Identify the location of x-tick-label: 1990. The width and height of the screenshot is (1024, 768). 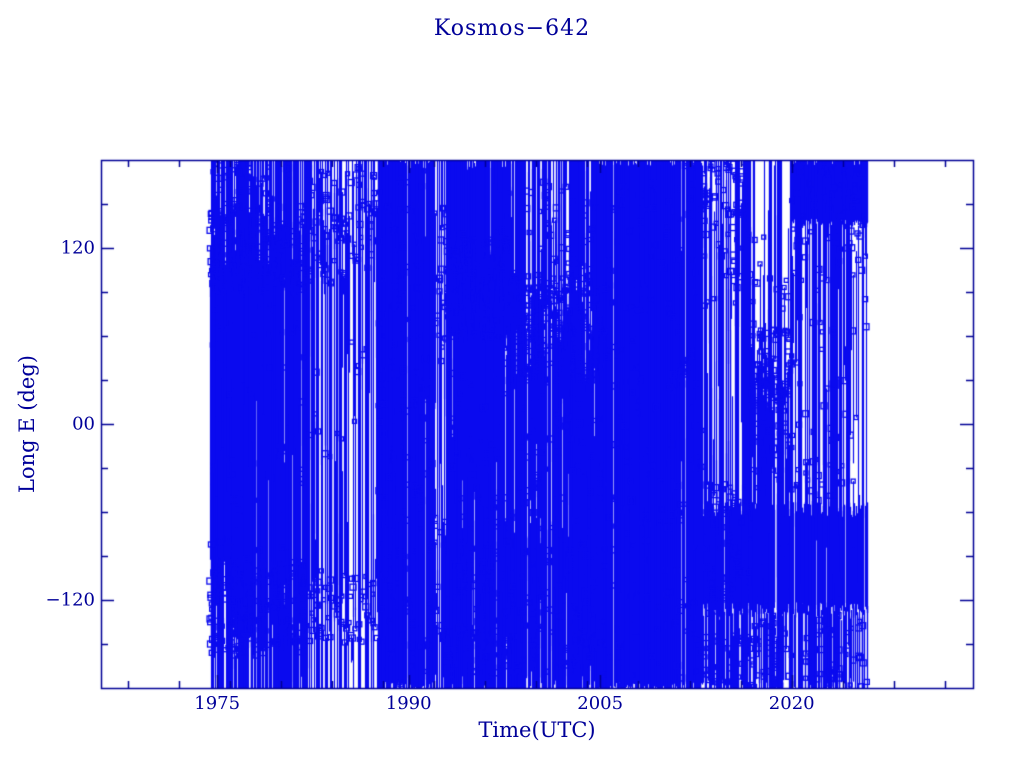
(408, 703).